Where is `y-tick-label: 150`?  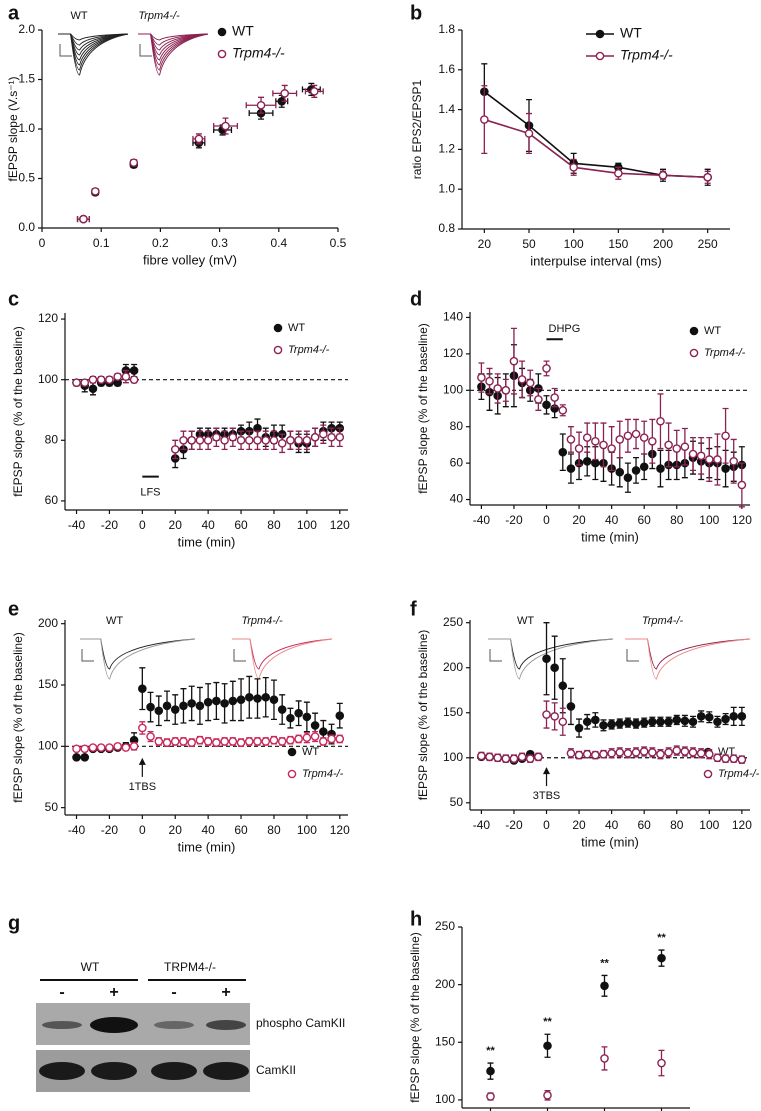 y-tick-label: 150 is located at coordinates (445, 1041).